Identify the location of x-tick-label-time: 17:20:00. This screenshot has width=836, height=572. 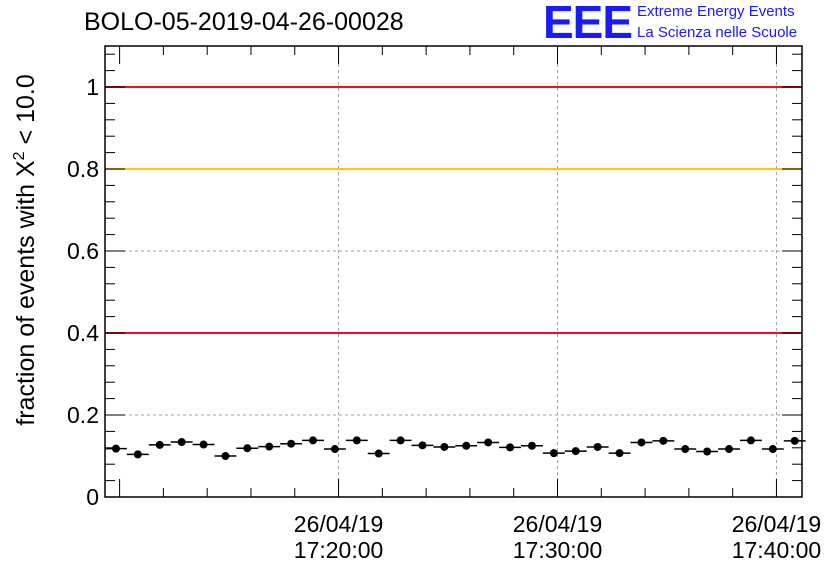
(339, 550).